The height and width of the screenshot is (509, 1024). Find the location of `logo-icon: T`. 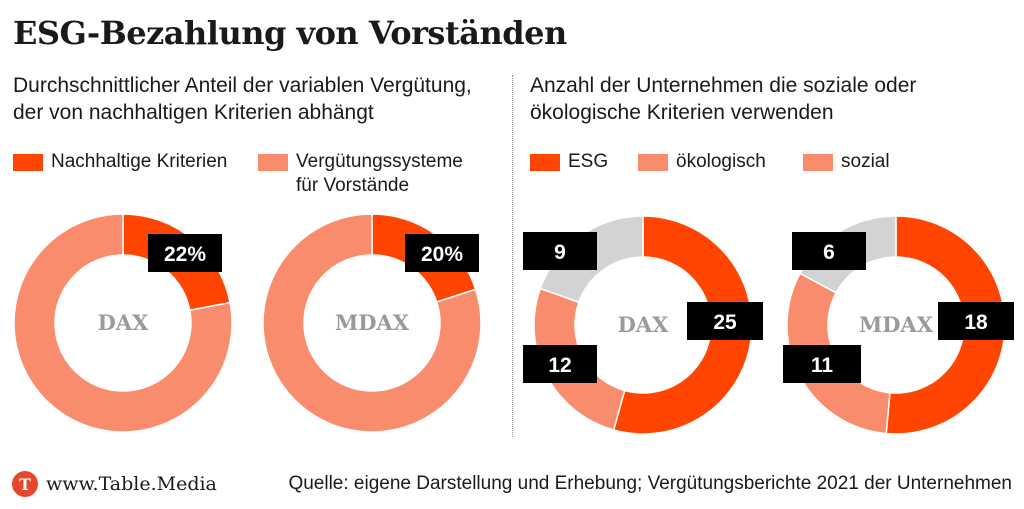

logo-icon: T is located at coordinates (25, 484).